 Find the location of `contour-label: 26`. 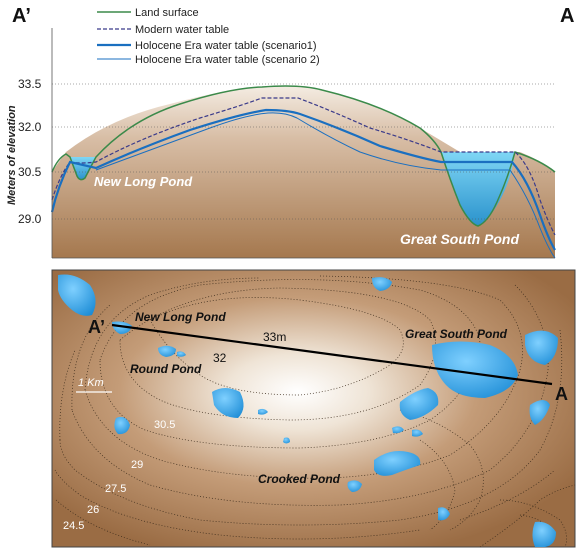

contour-label: 26 is located at coordinates (93, 510).